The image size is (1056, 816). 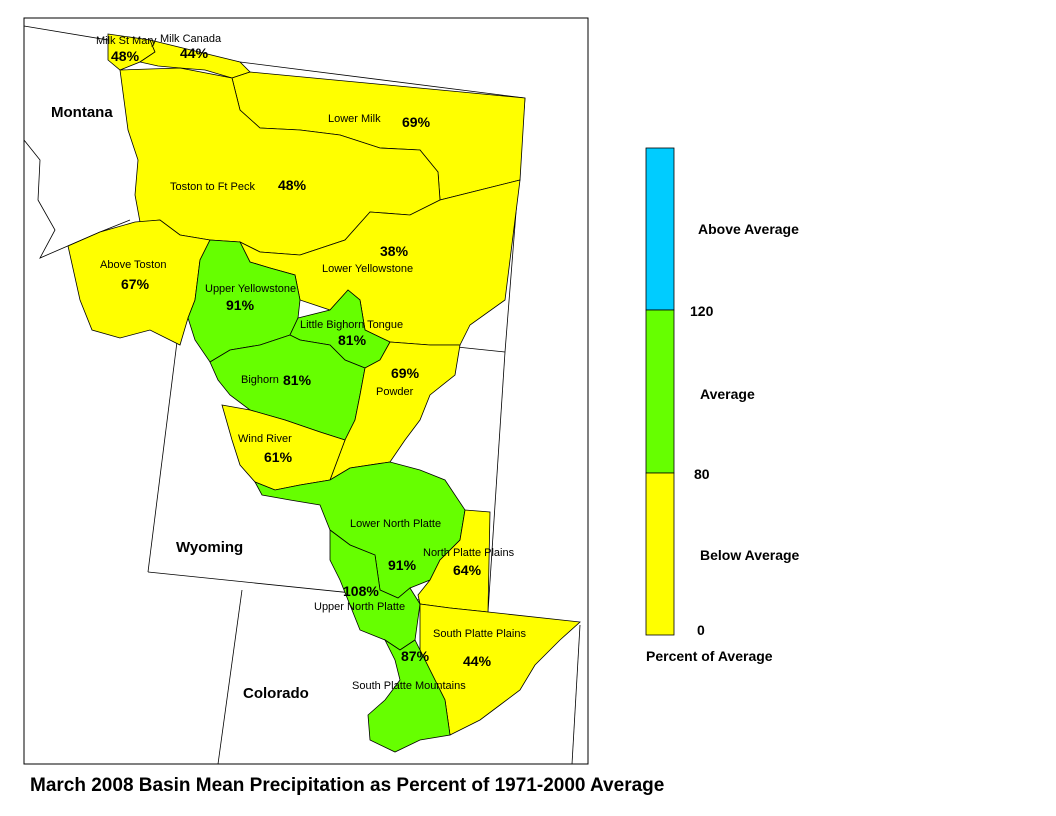 What do you see at coordinates (701, 630) in the screenshot?
I see `legend-tick-0: 0` at bounding box center [701, 630].